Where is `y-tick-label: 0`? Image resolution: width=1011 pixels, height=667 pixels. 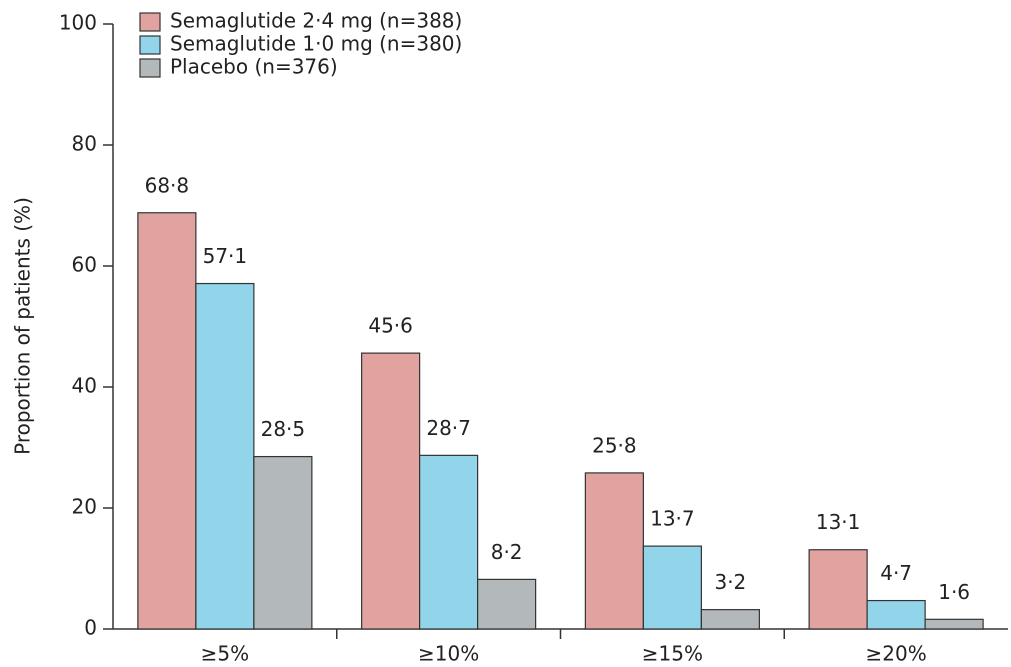
y-tick-label: 0 is located at coordinates (90, 628).